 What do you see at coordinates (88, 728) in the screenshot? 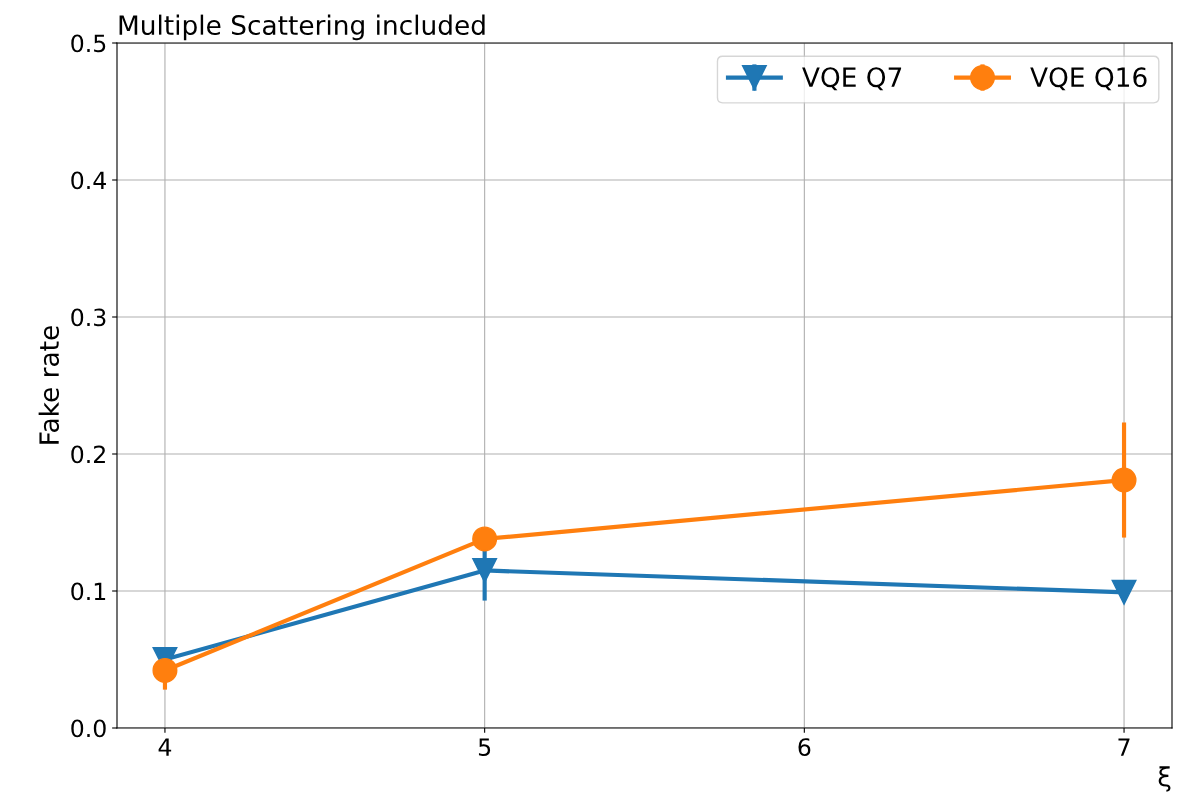
I see `y-tick-label: 0.0` at bounding box center [88, 728].